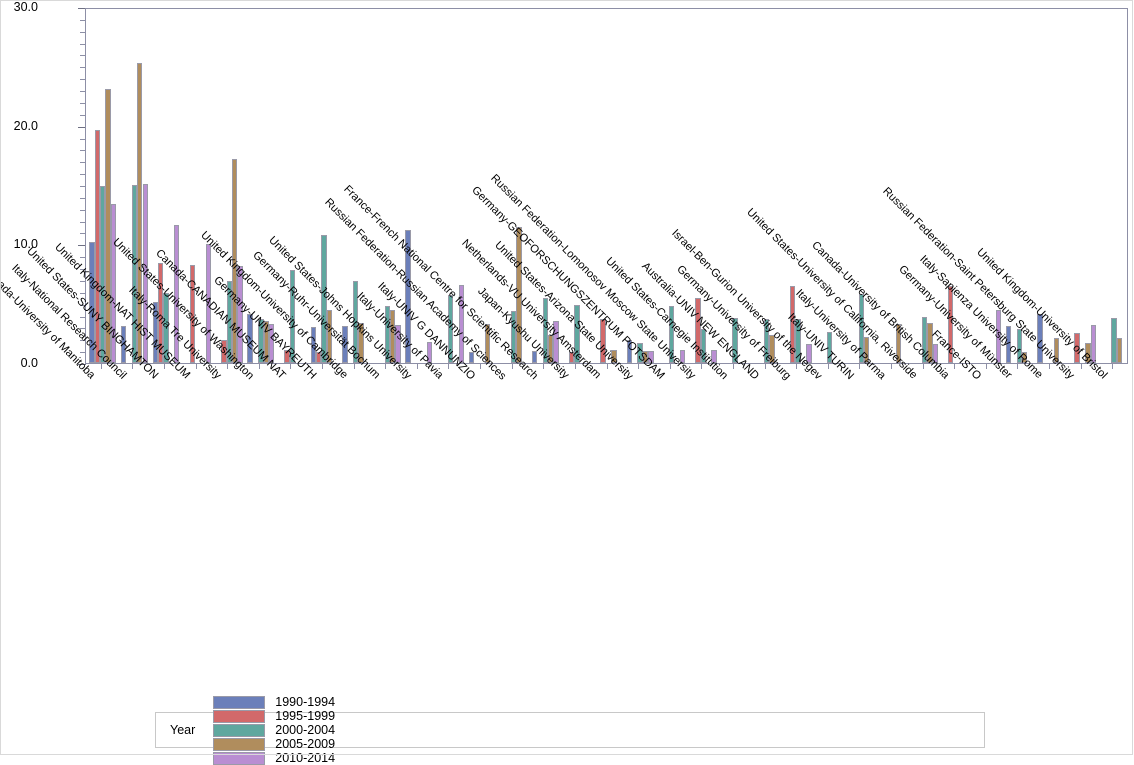 Image resolution: width=1134 pixels, height=765 pixels. Describe the element at coordinates (25, 7) in the screenshot. I see `y-tick-label: 30.0` at that location.